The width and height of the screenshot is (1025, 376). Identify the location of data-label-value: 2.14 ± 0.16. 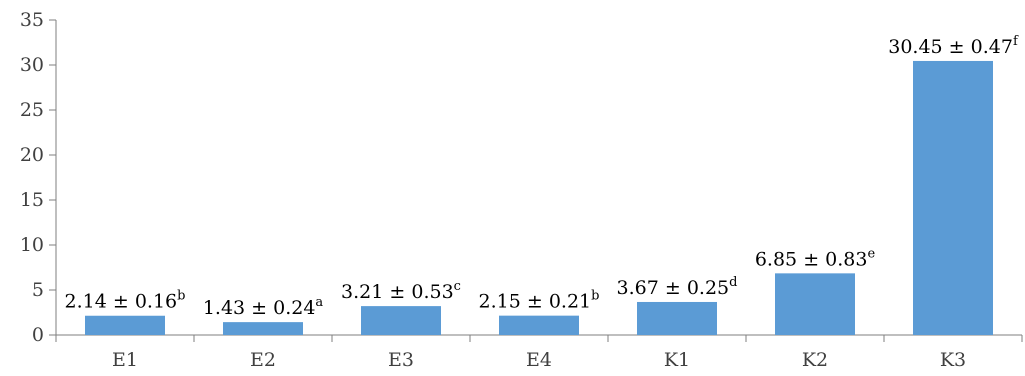
(121, 302).